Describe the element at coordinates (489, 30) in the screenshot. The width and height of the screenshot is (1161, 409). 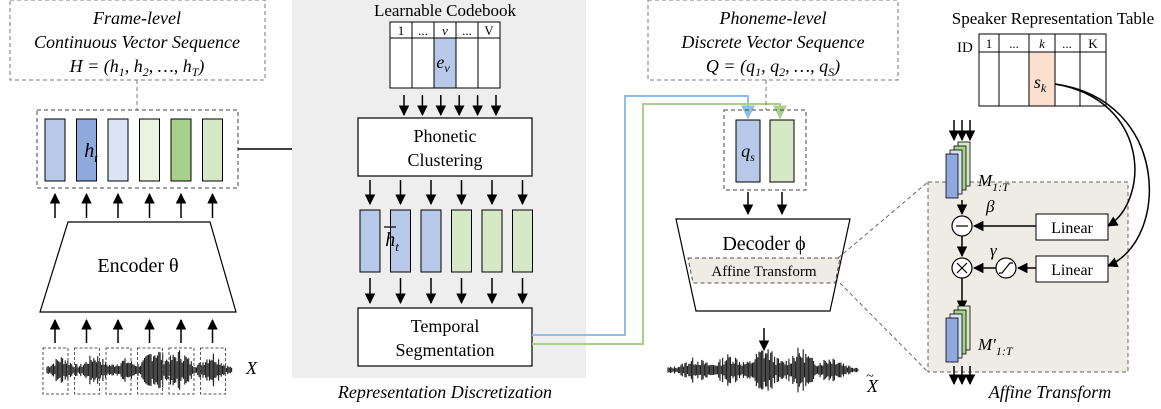
I see `codebook-index-V: V` at that location.